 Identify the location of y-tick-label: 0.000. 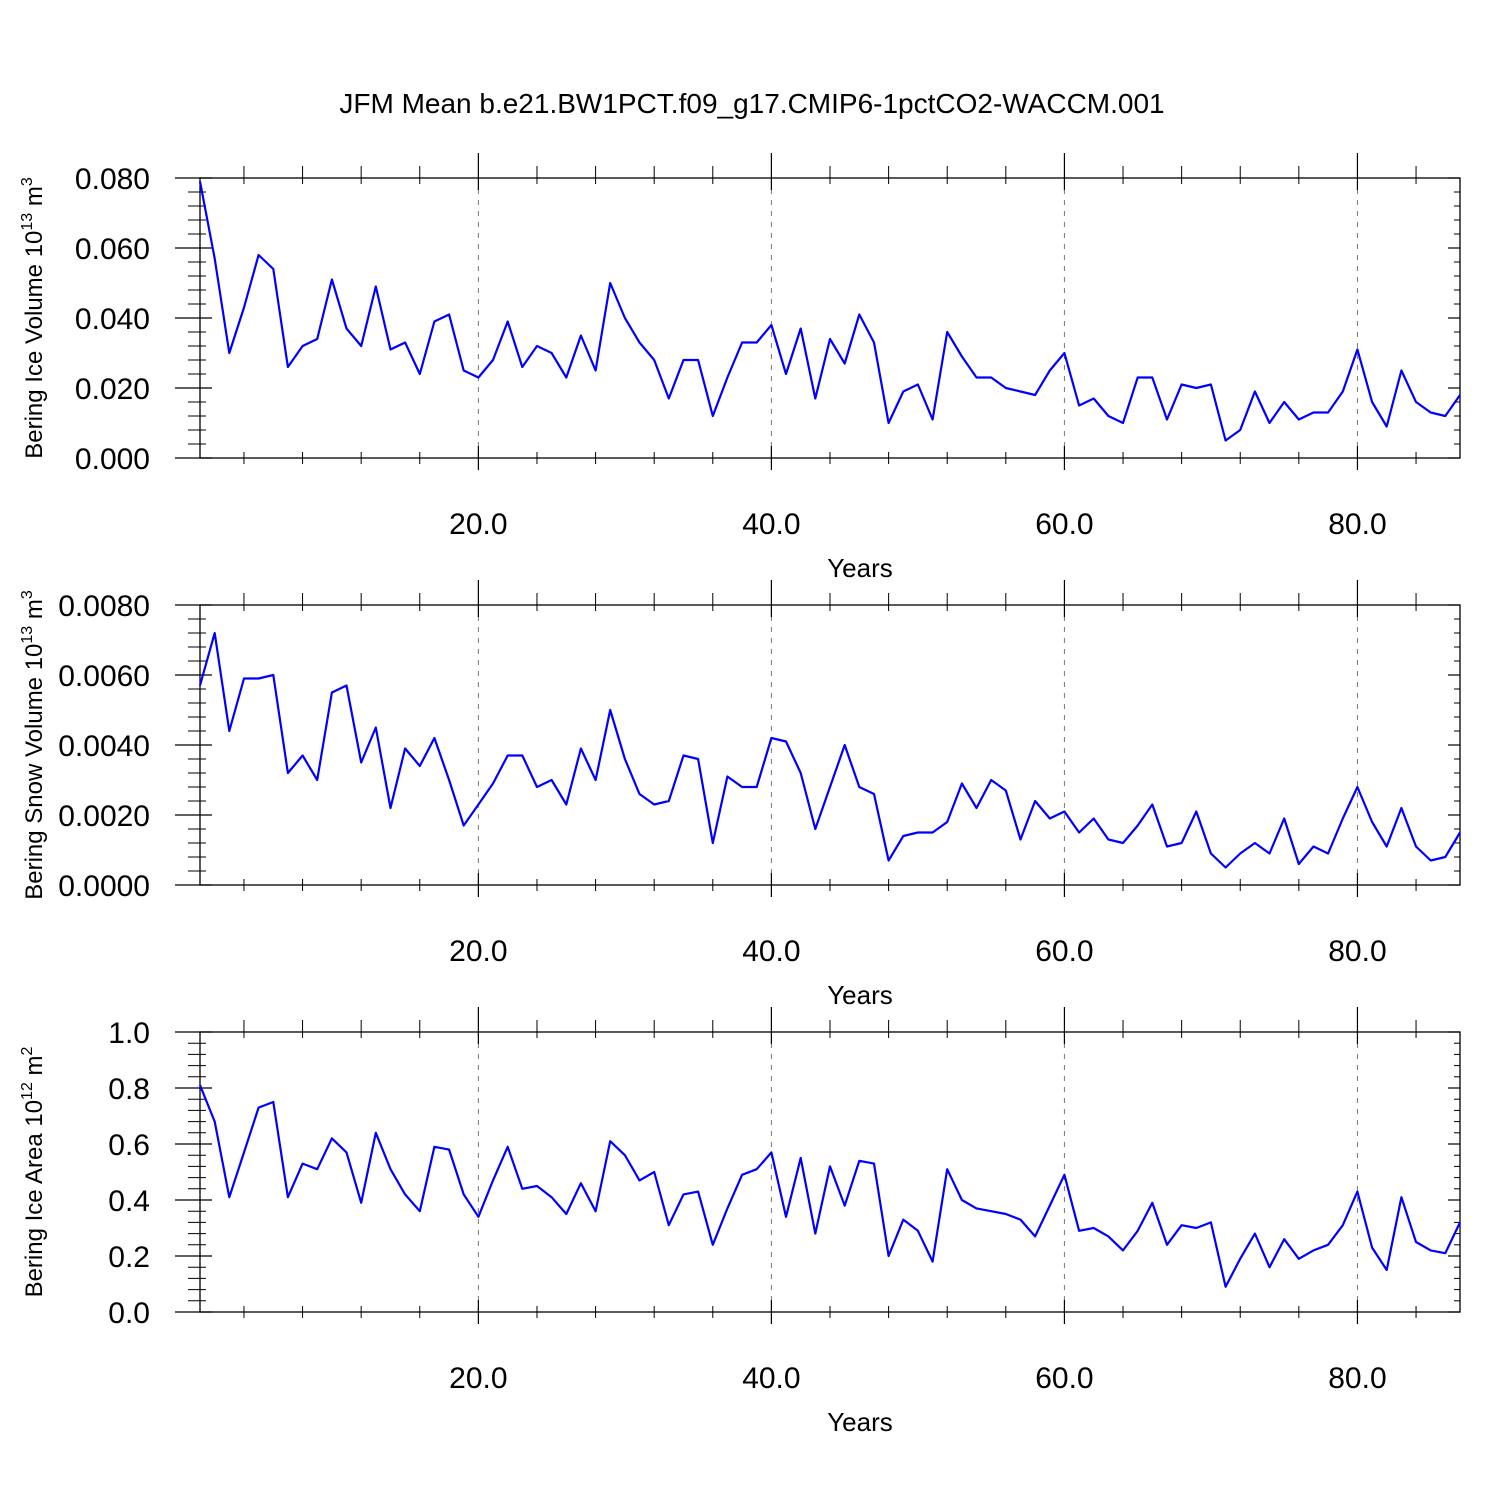
(112, 459).